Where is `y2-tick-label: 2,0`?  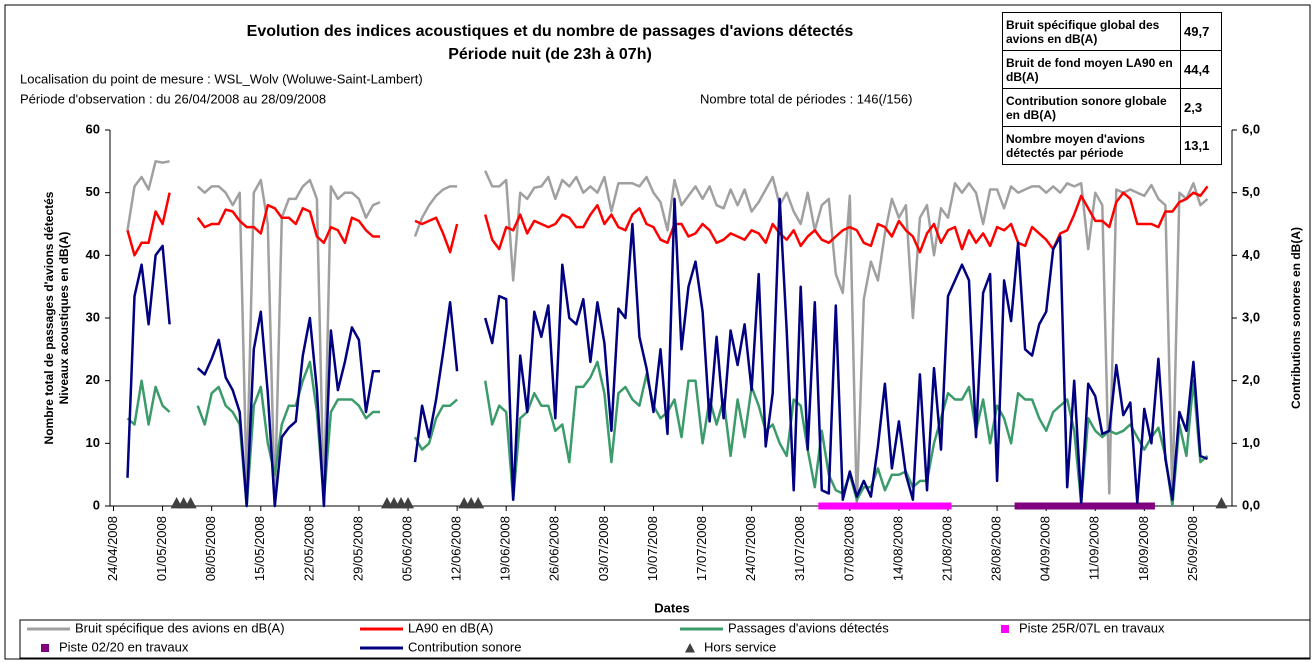
y2-tick-label: 2,0 is located at coordinates (1251, 379).